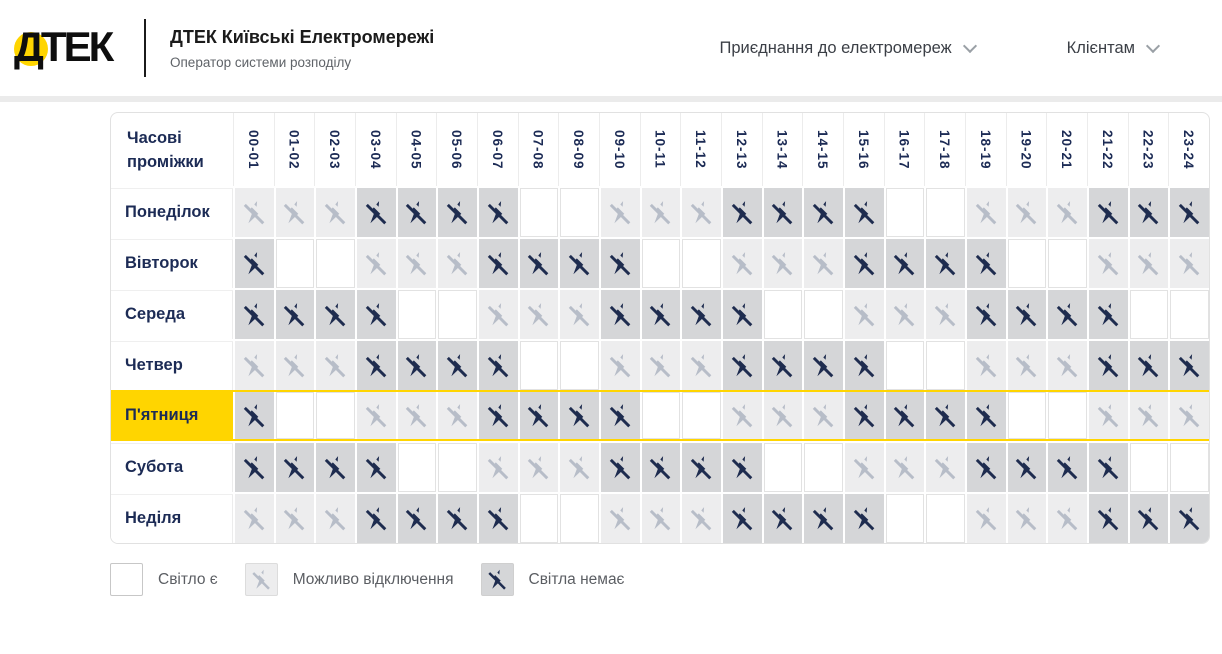 Image resolution: width=1222 pixels, height=654 pixels. Describe the element at coordinates (72, 48) in the screenshot. I see `dtek-logo: ДТЕК` at that location.